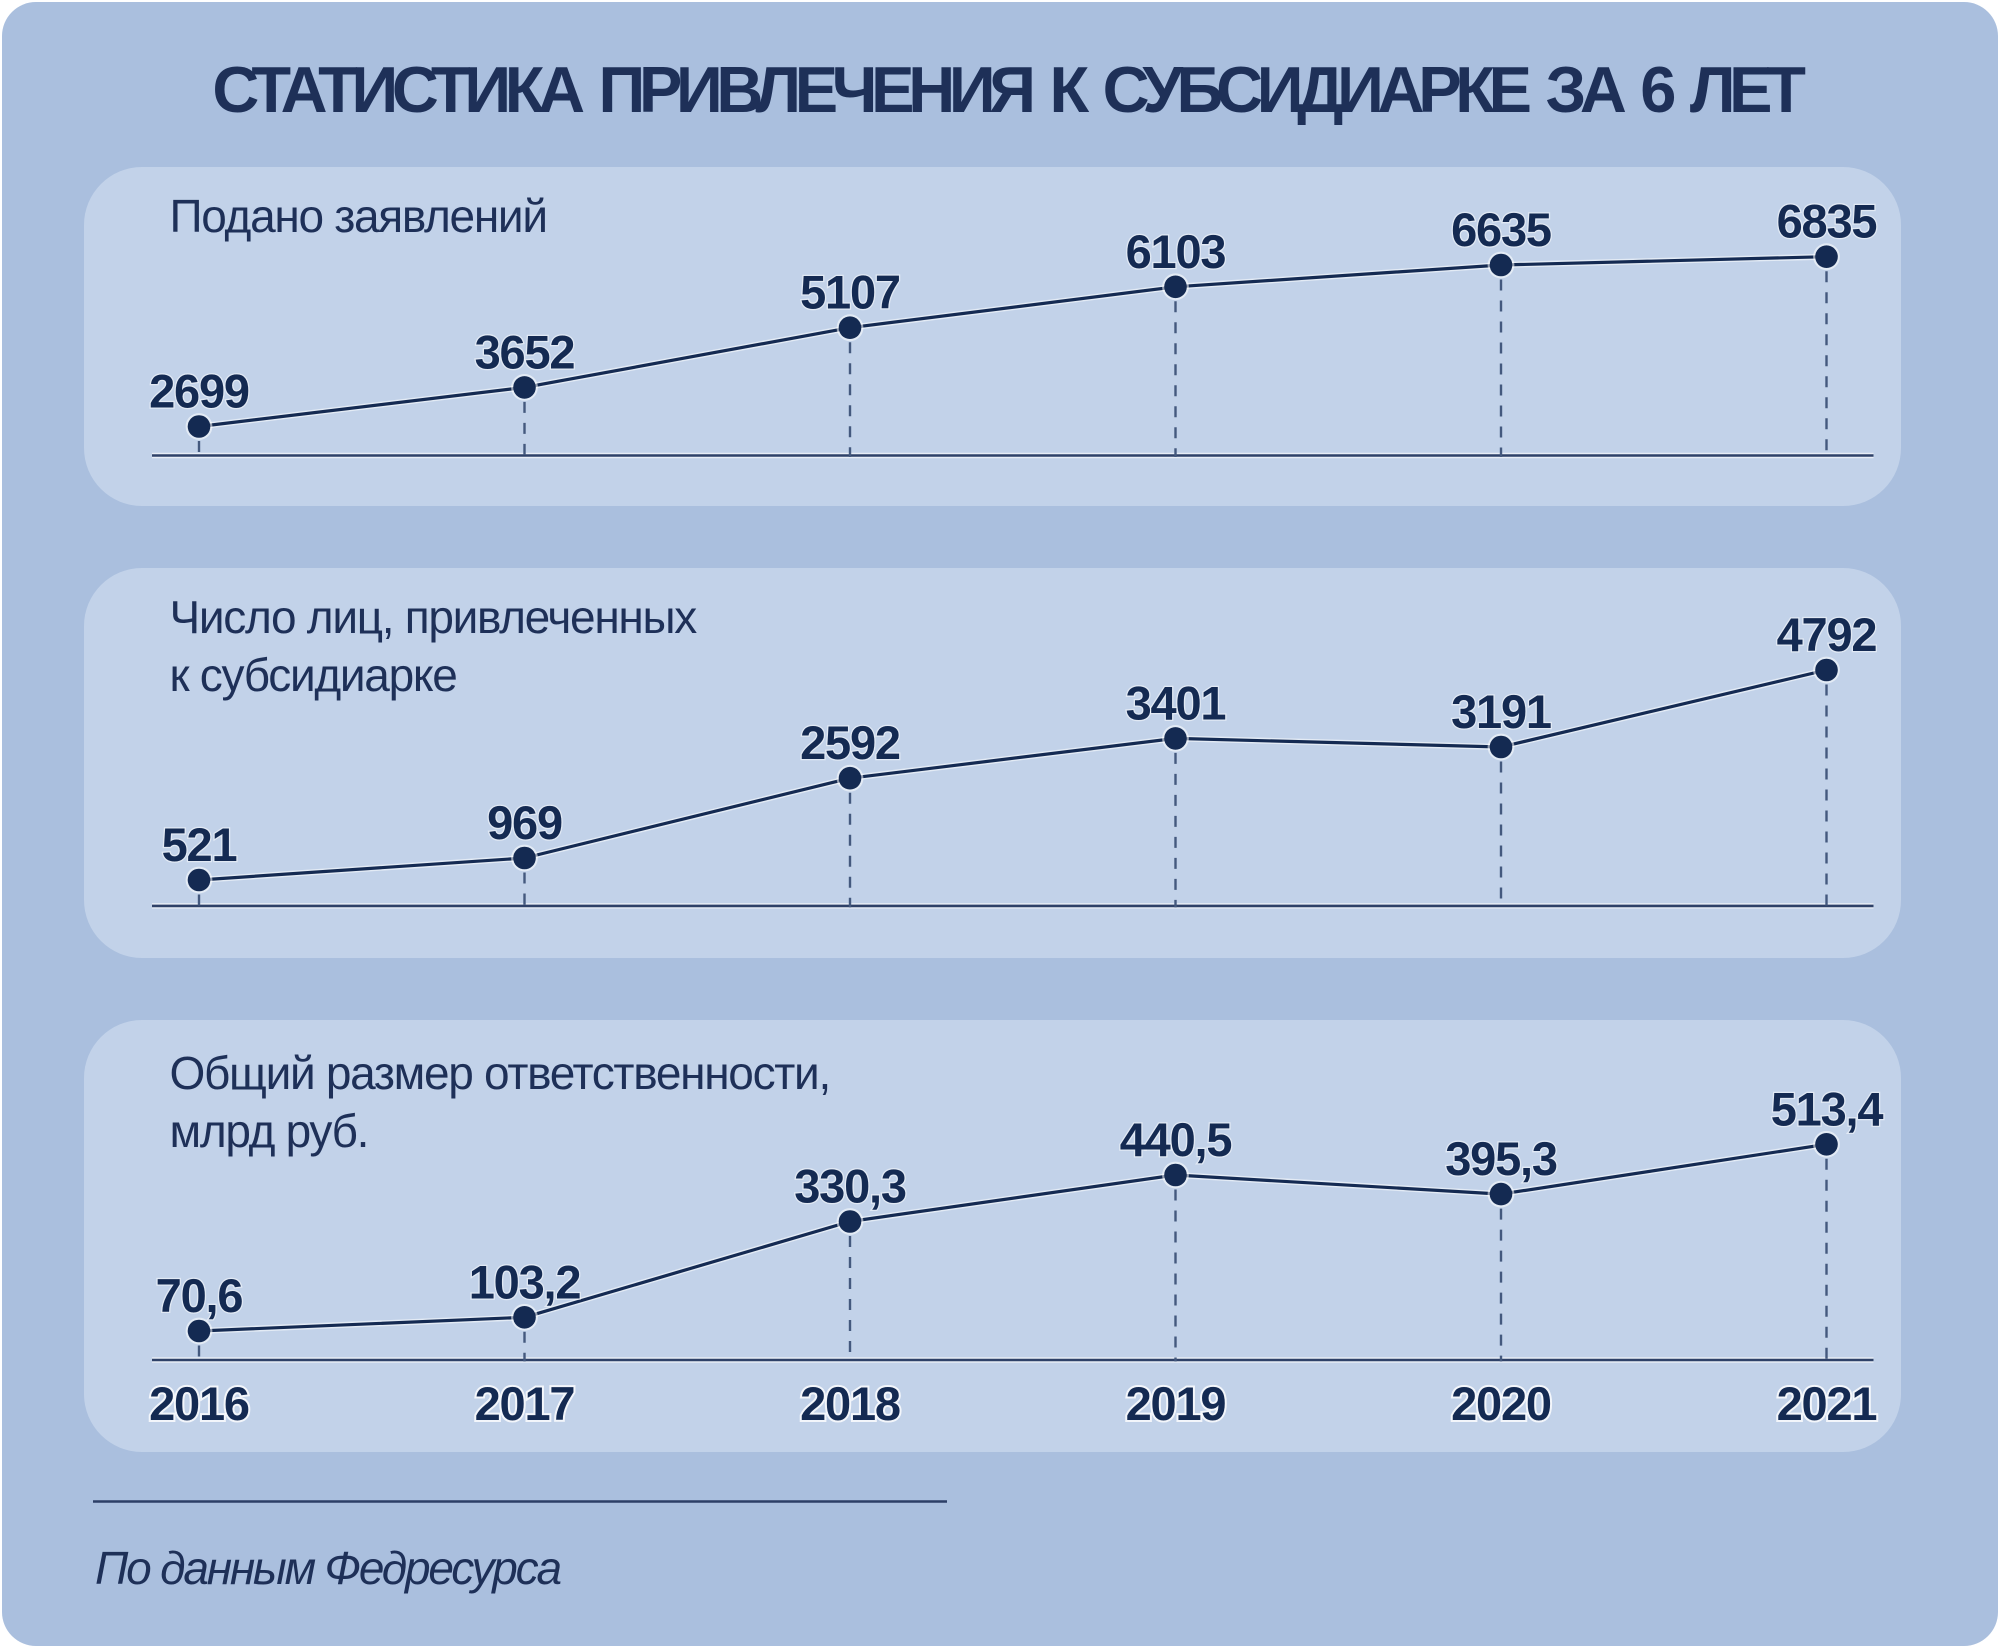  Describe the element at coordinates (1176, 251) in the screenshot. I see `svg-text: 6103` at that location.